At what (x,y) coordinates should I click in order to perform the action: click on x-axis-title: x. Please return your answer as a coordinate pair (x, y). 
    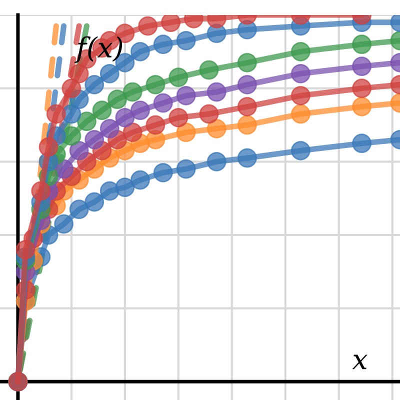
    Looking at the image, I should click on (360, 362).